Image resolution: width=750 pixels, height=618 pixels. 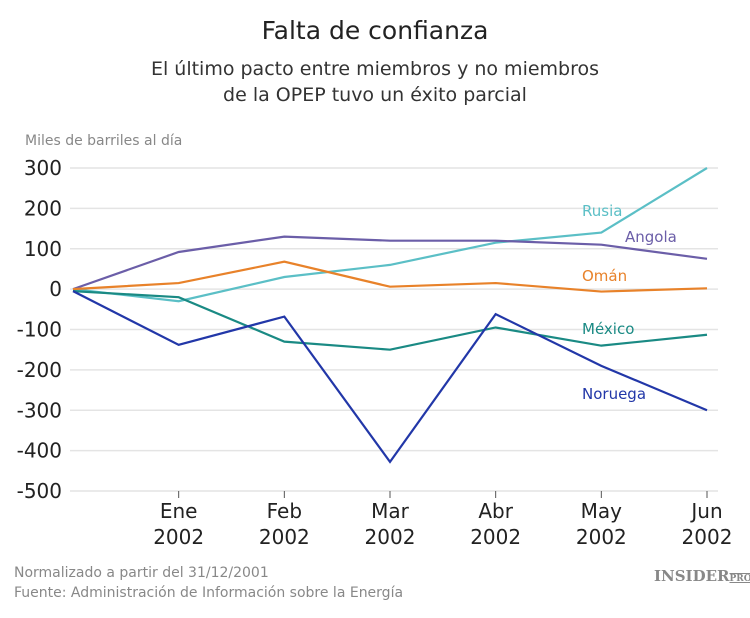 What do you see at coordinates (495, 511) in the screenshot?
I see `x-tick-label: Abr` at bounding box center [495, 511].